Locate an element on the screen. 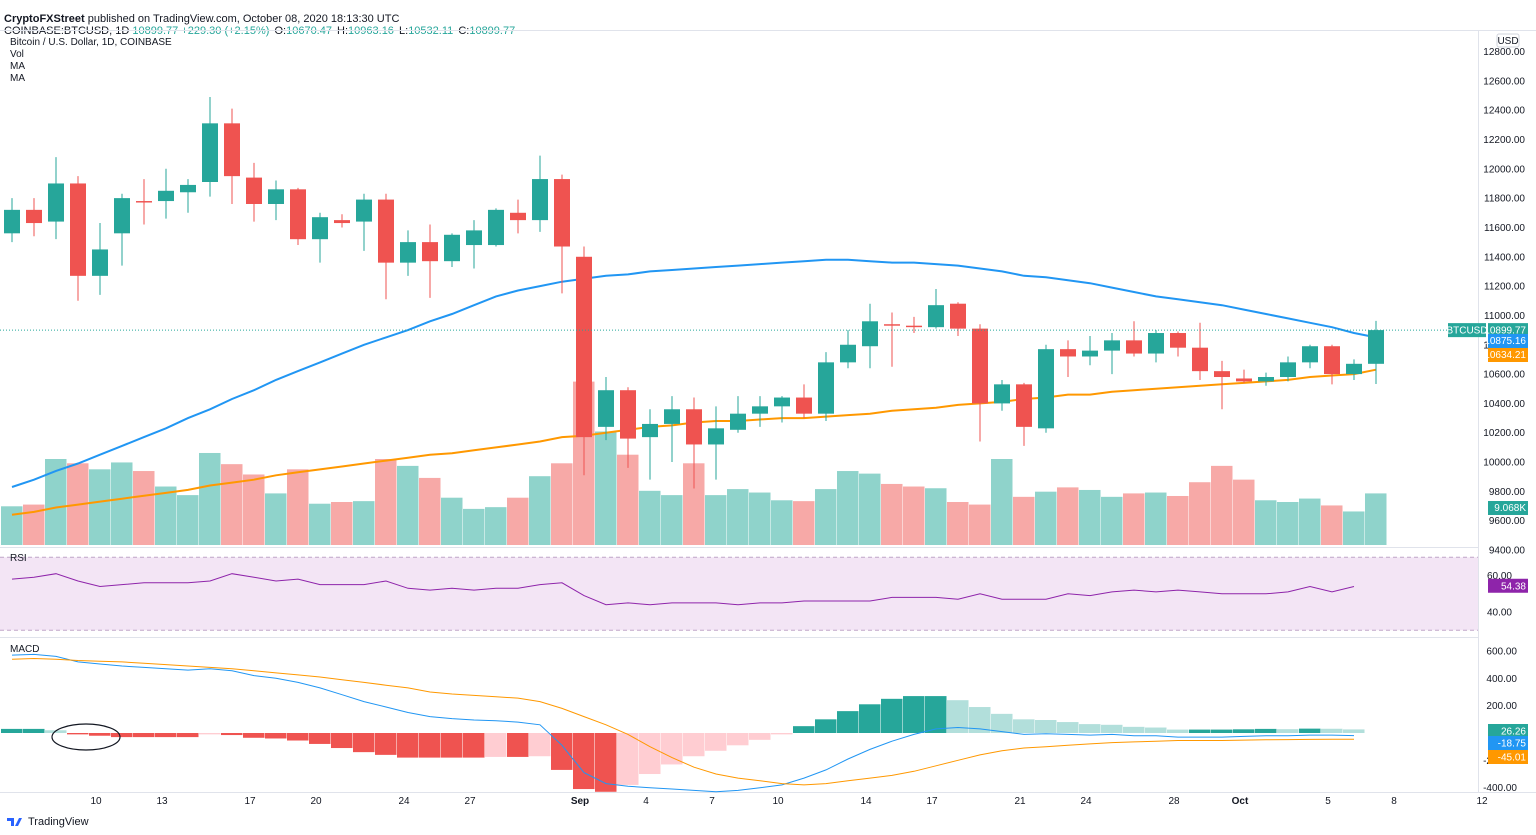 The image size is (1536, 835). time-tick-label: Oct is located at coordinates (1240, 801).